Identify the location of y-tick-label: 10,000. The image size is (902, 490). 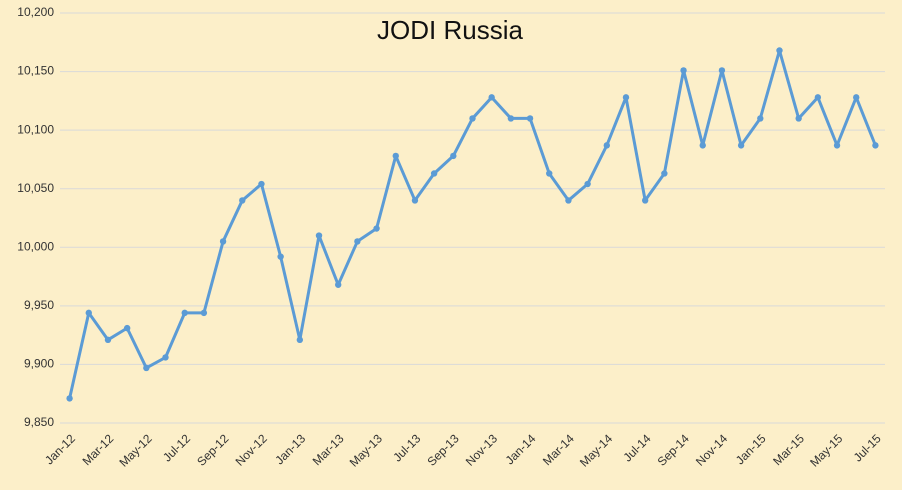
(35, 246).